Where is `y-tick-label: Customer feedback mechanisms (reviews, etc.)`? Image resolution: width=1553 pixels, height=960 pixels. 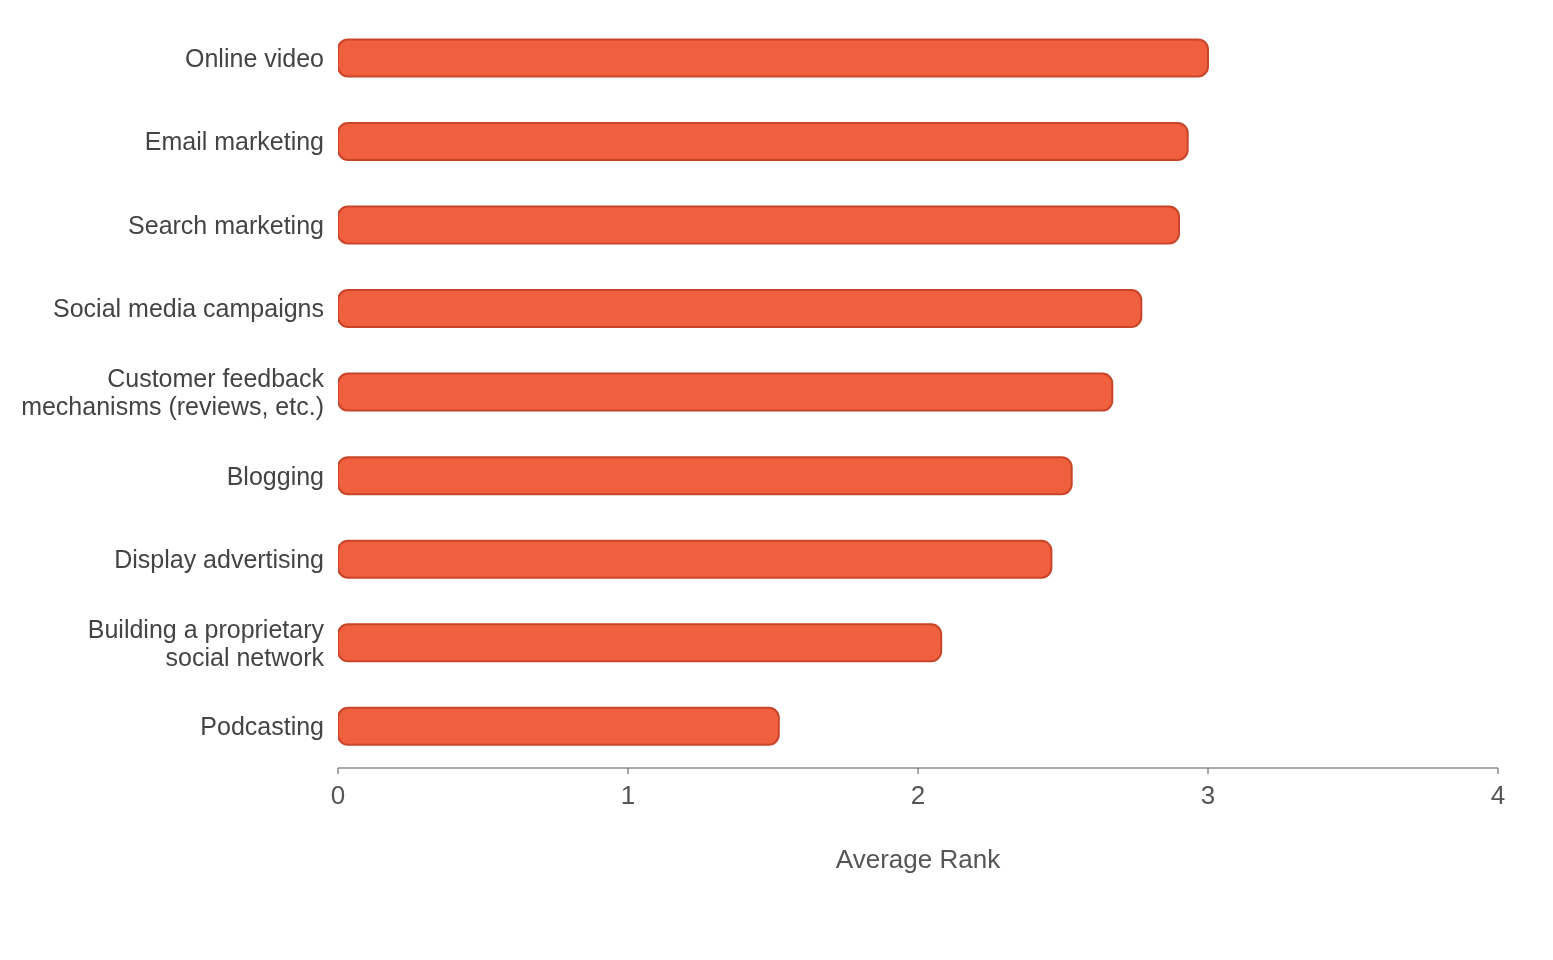
y-tick-label: Customer feedback mechanisms (reviews, etc.) is located at coordinates (173, 392).